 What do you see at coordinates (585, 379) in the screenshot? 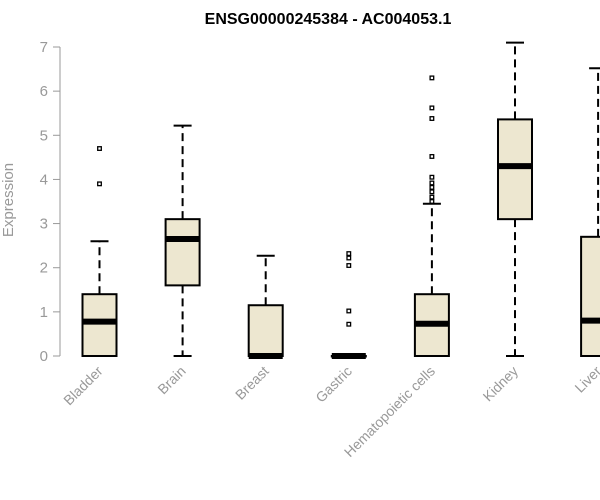
I see `x-tick-label-6: Liver` at bounding box center [585, 379].